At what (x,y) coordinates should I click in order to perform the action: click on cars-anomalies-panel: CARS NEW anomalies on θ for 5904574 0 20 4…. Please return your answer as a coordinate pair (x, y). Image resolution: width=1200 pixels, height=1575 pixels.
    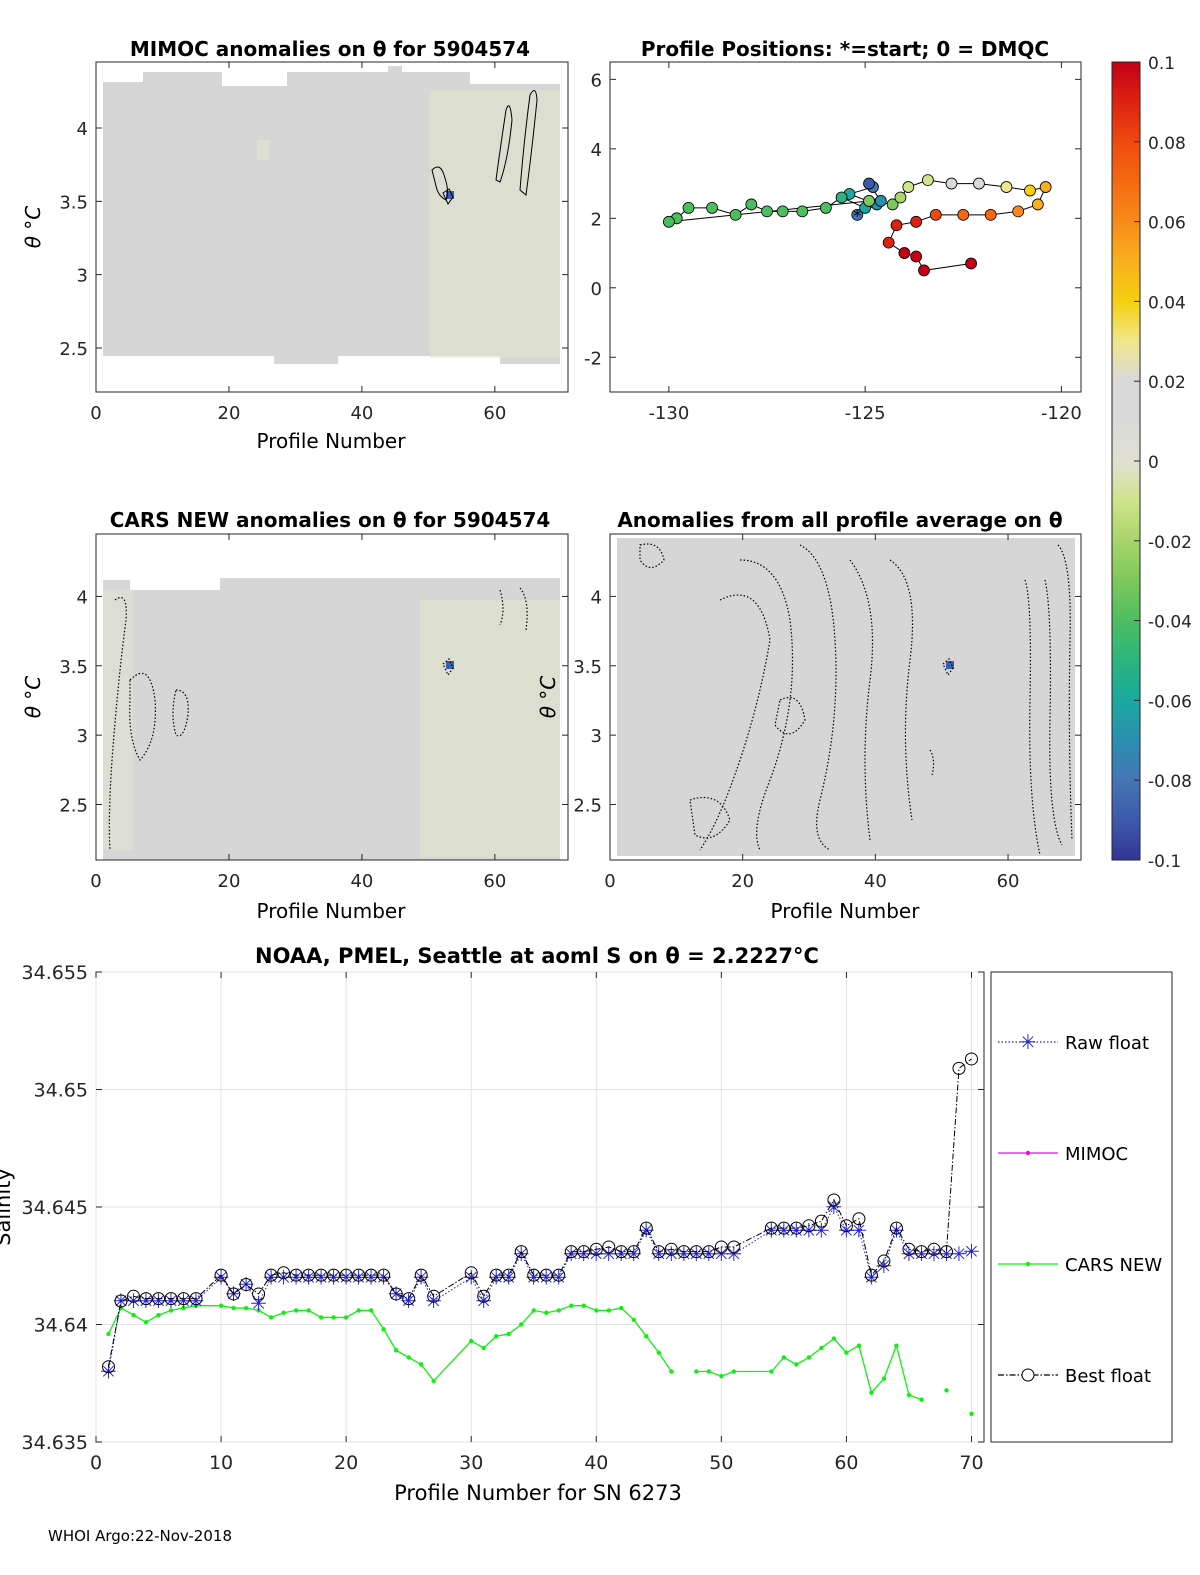
    Looking at the image, I should click on (295, 715).